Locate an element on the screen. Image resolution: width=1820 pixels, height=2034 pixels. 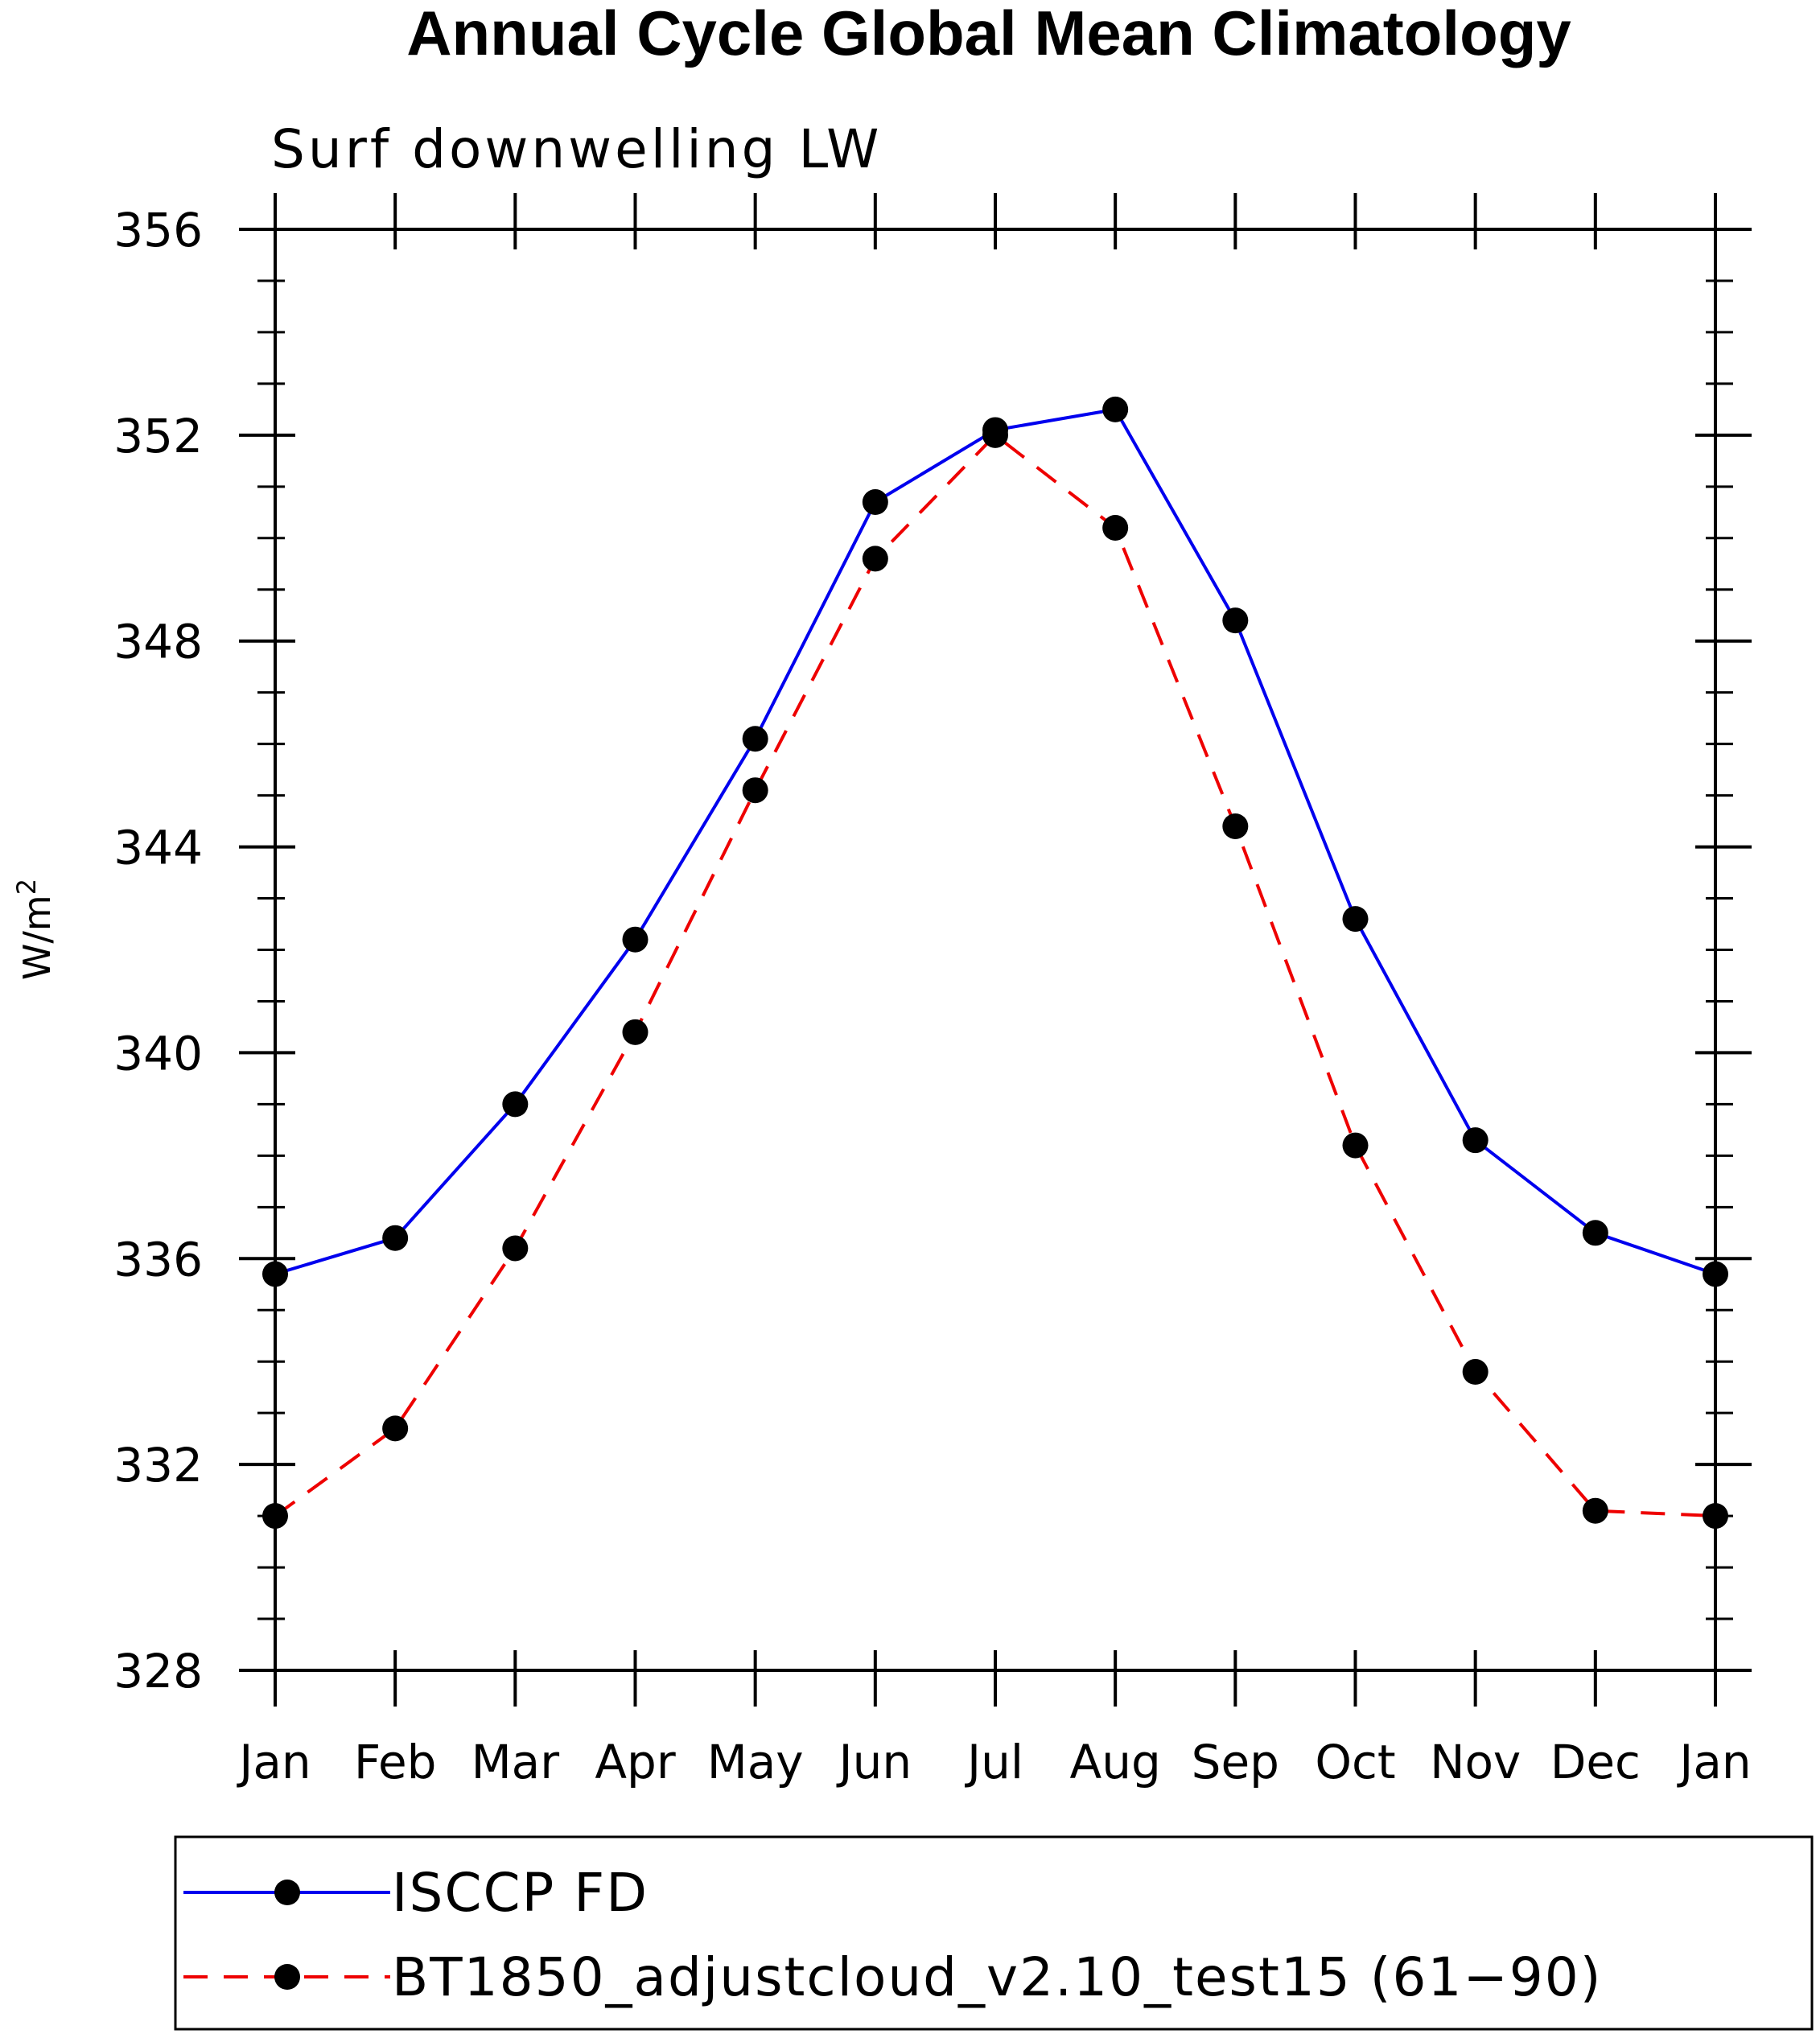
x-tick-label: Oct is located at coordinates (1355, 1762).